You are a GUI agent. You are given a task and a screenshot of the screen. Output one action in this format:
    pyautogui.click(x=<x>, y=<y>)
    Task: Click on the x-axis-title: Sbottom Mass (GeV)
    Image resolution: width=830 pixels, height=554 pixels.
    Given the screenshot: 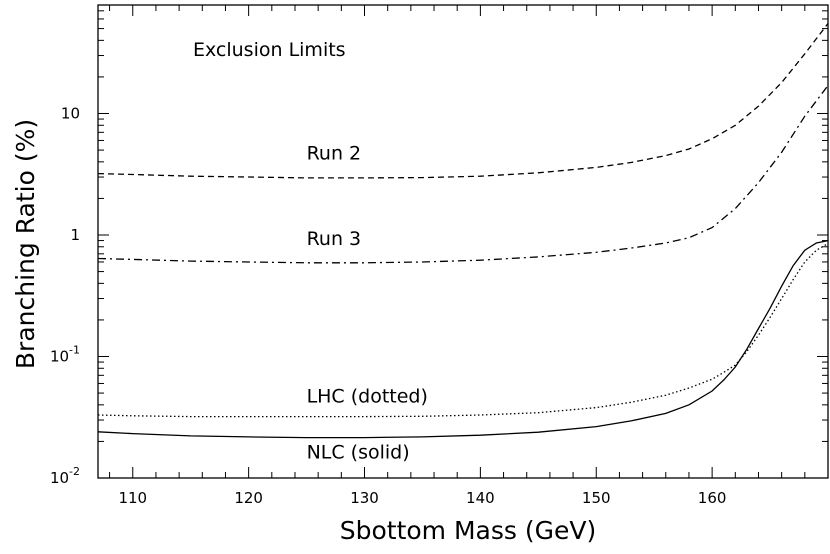 What is the action you would take?
    pyautogui.click(x=468, y=530)
    